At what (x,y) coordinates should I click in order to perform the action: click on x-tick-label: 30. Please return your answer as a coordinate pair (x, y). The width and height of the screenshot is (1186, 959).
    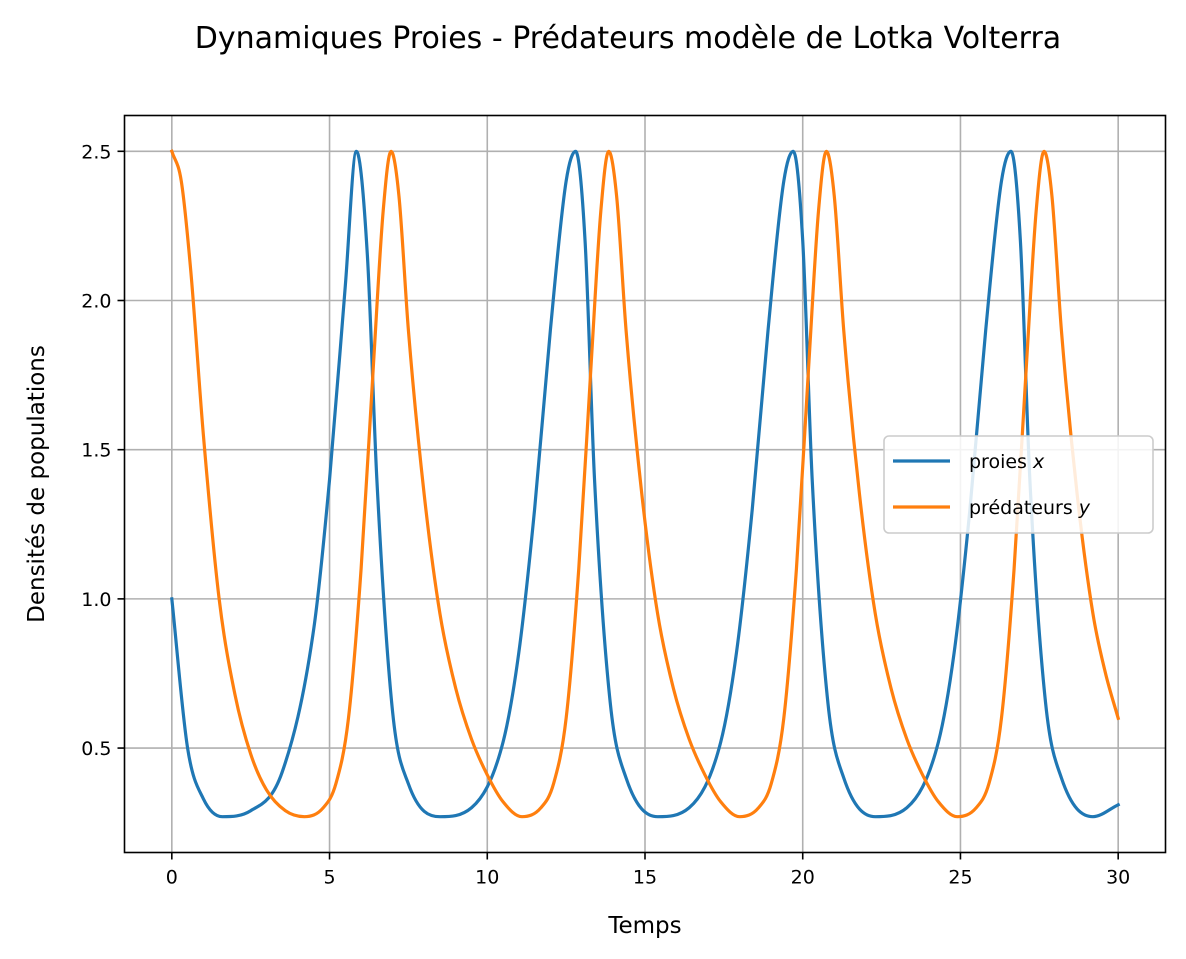
    Looking at the image, I should click on (1118, 878).